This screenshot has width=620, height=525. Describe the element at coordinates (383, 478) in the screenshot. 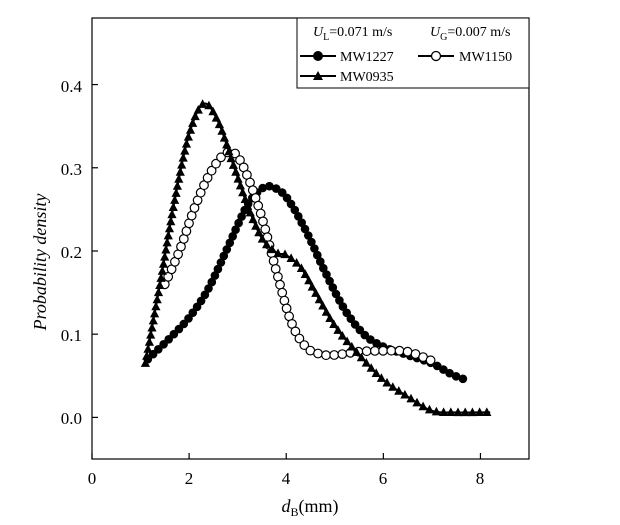

I see `x-tick-label: 6` at that location.